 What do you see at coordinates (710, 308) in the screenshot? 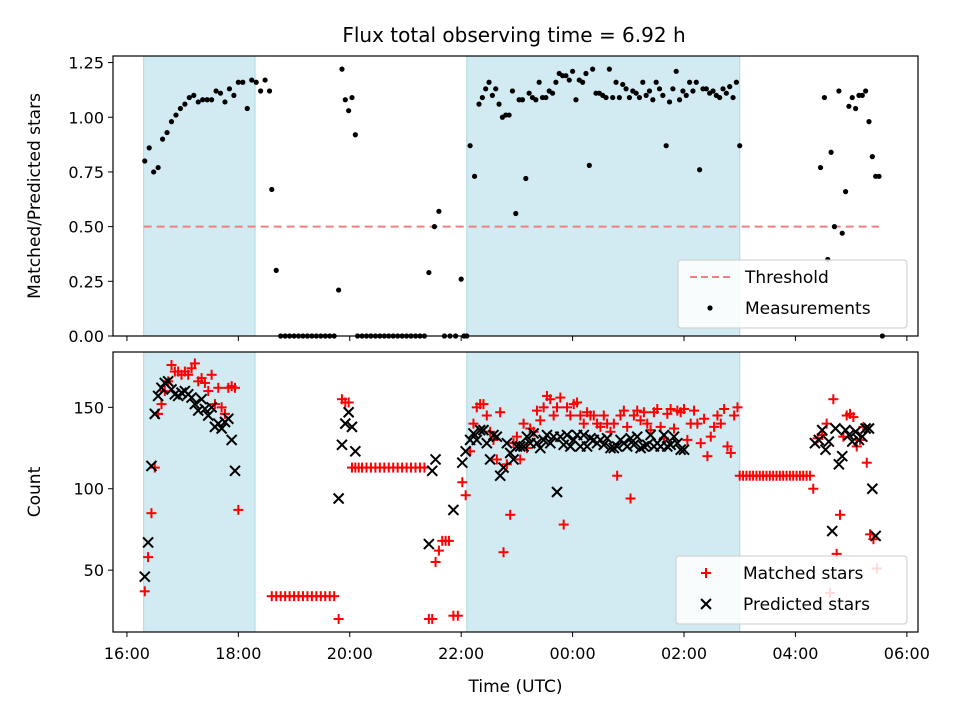
I see `legend-measurements-swatch` at bounding box center [710, 308].